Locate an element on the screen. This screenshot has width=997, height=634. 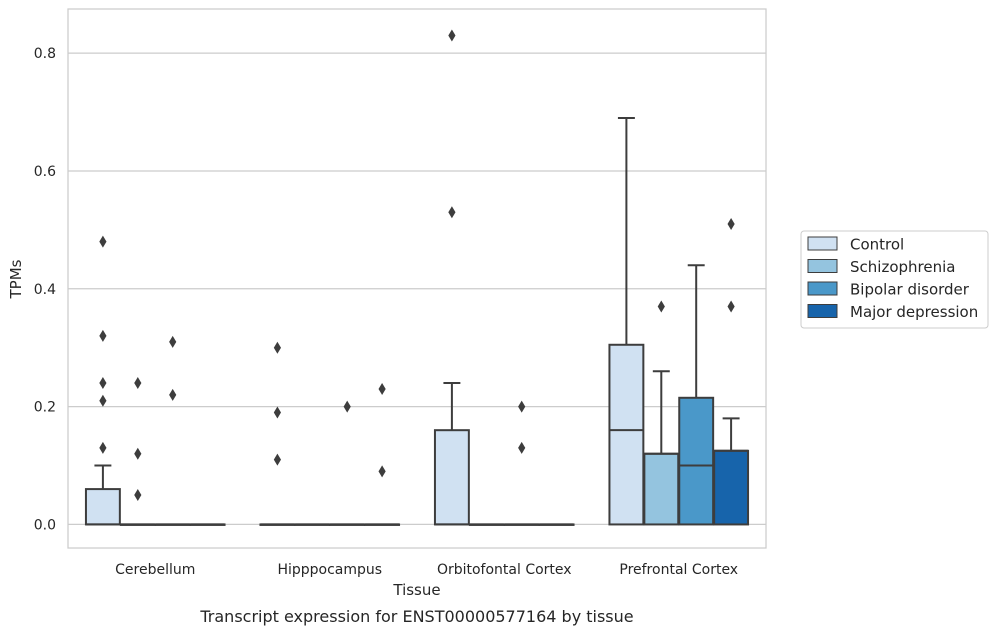
x-tick-label: Cerebellum is located at coordinates (155, 570).